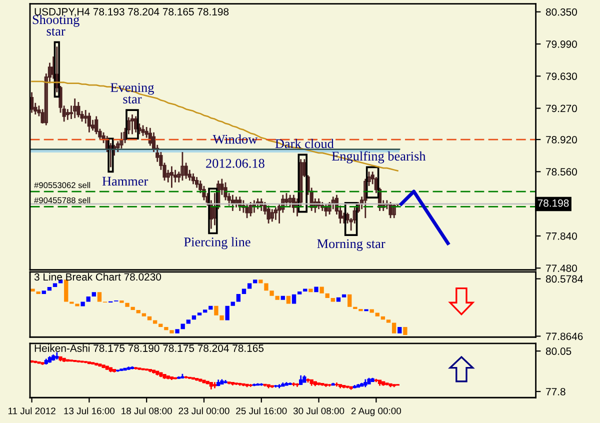  I want to click on ref-line-label: #90553062 sell, so click(62, 185).